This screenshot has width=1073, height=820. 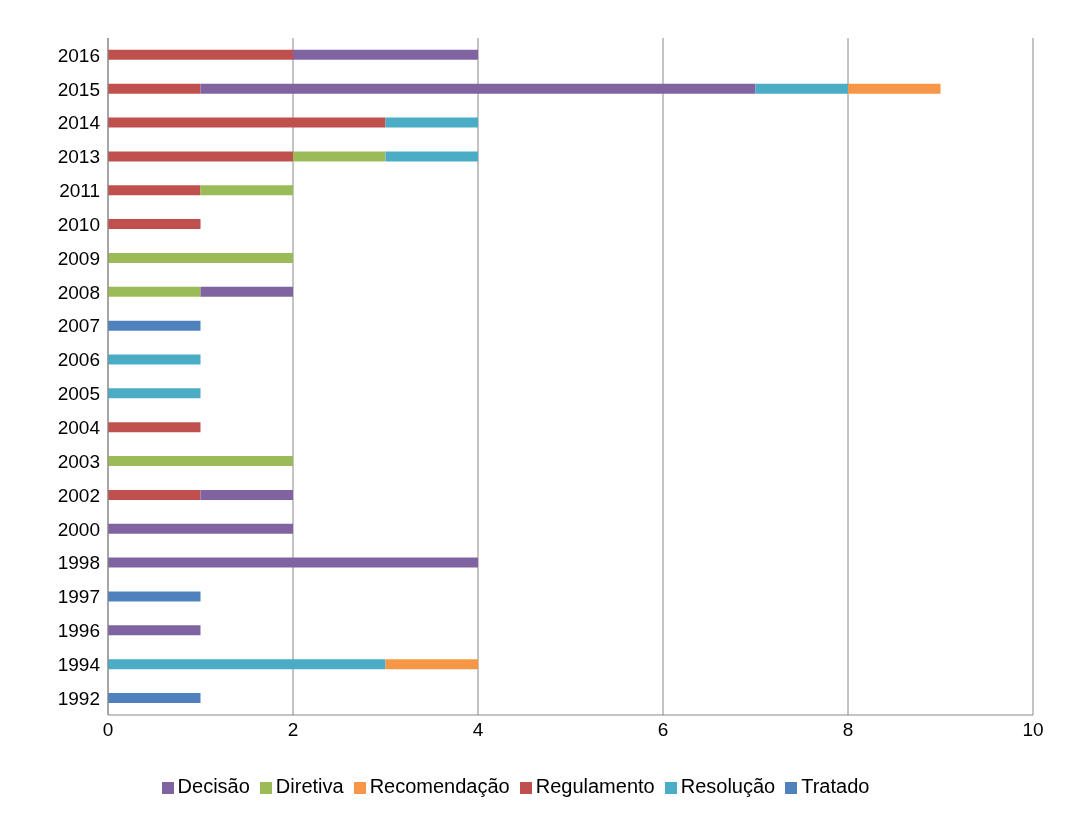 I want to click on y-tick-label: 2015, so click(x=78, y=89).